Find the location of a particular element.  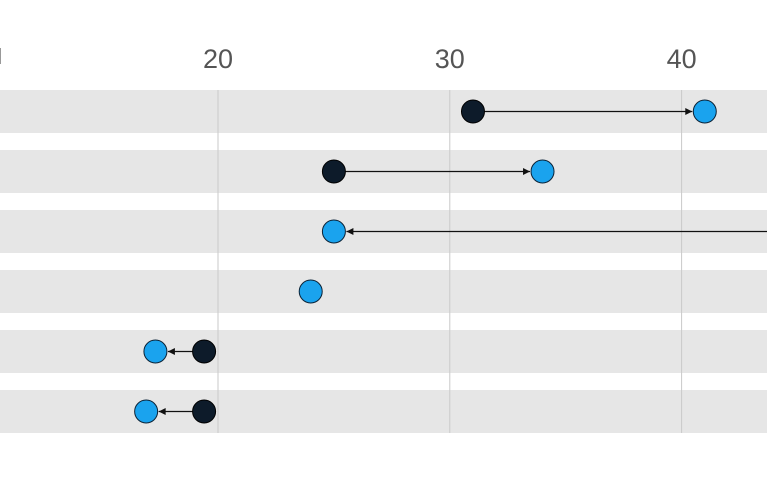

x-tick-label: 30 is located at coordinates (450, 59).